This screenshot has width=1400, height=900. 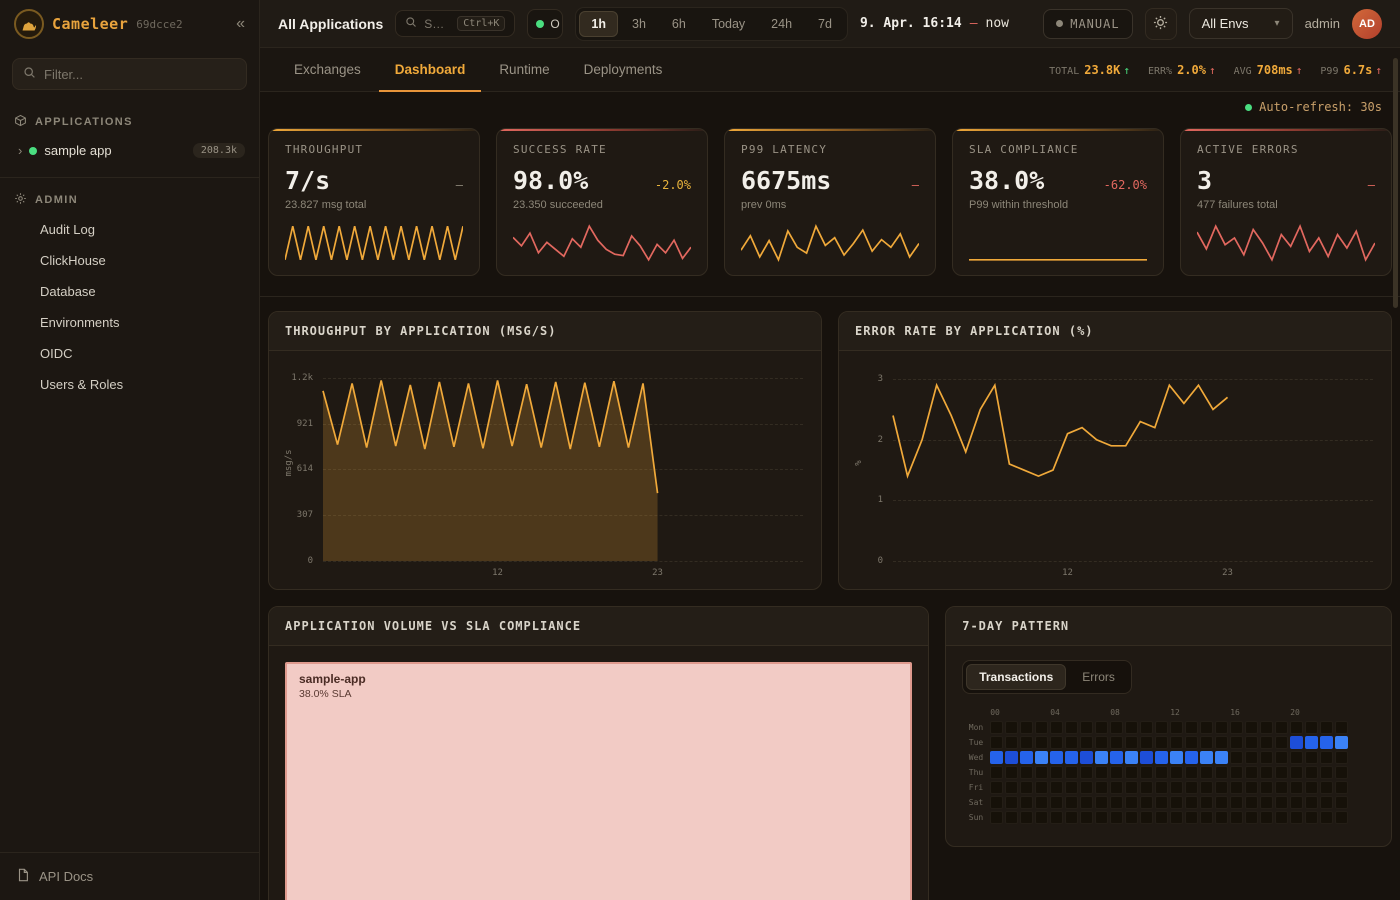 What do you see at coordinates (563, 464) in the screenshot?
I see `chart-line` at bounding box center [563, 464].